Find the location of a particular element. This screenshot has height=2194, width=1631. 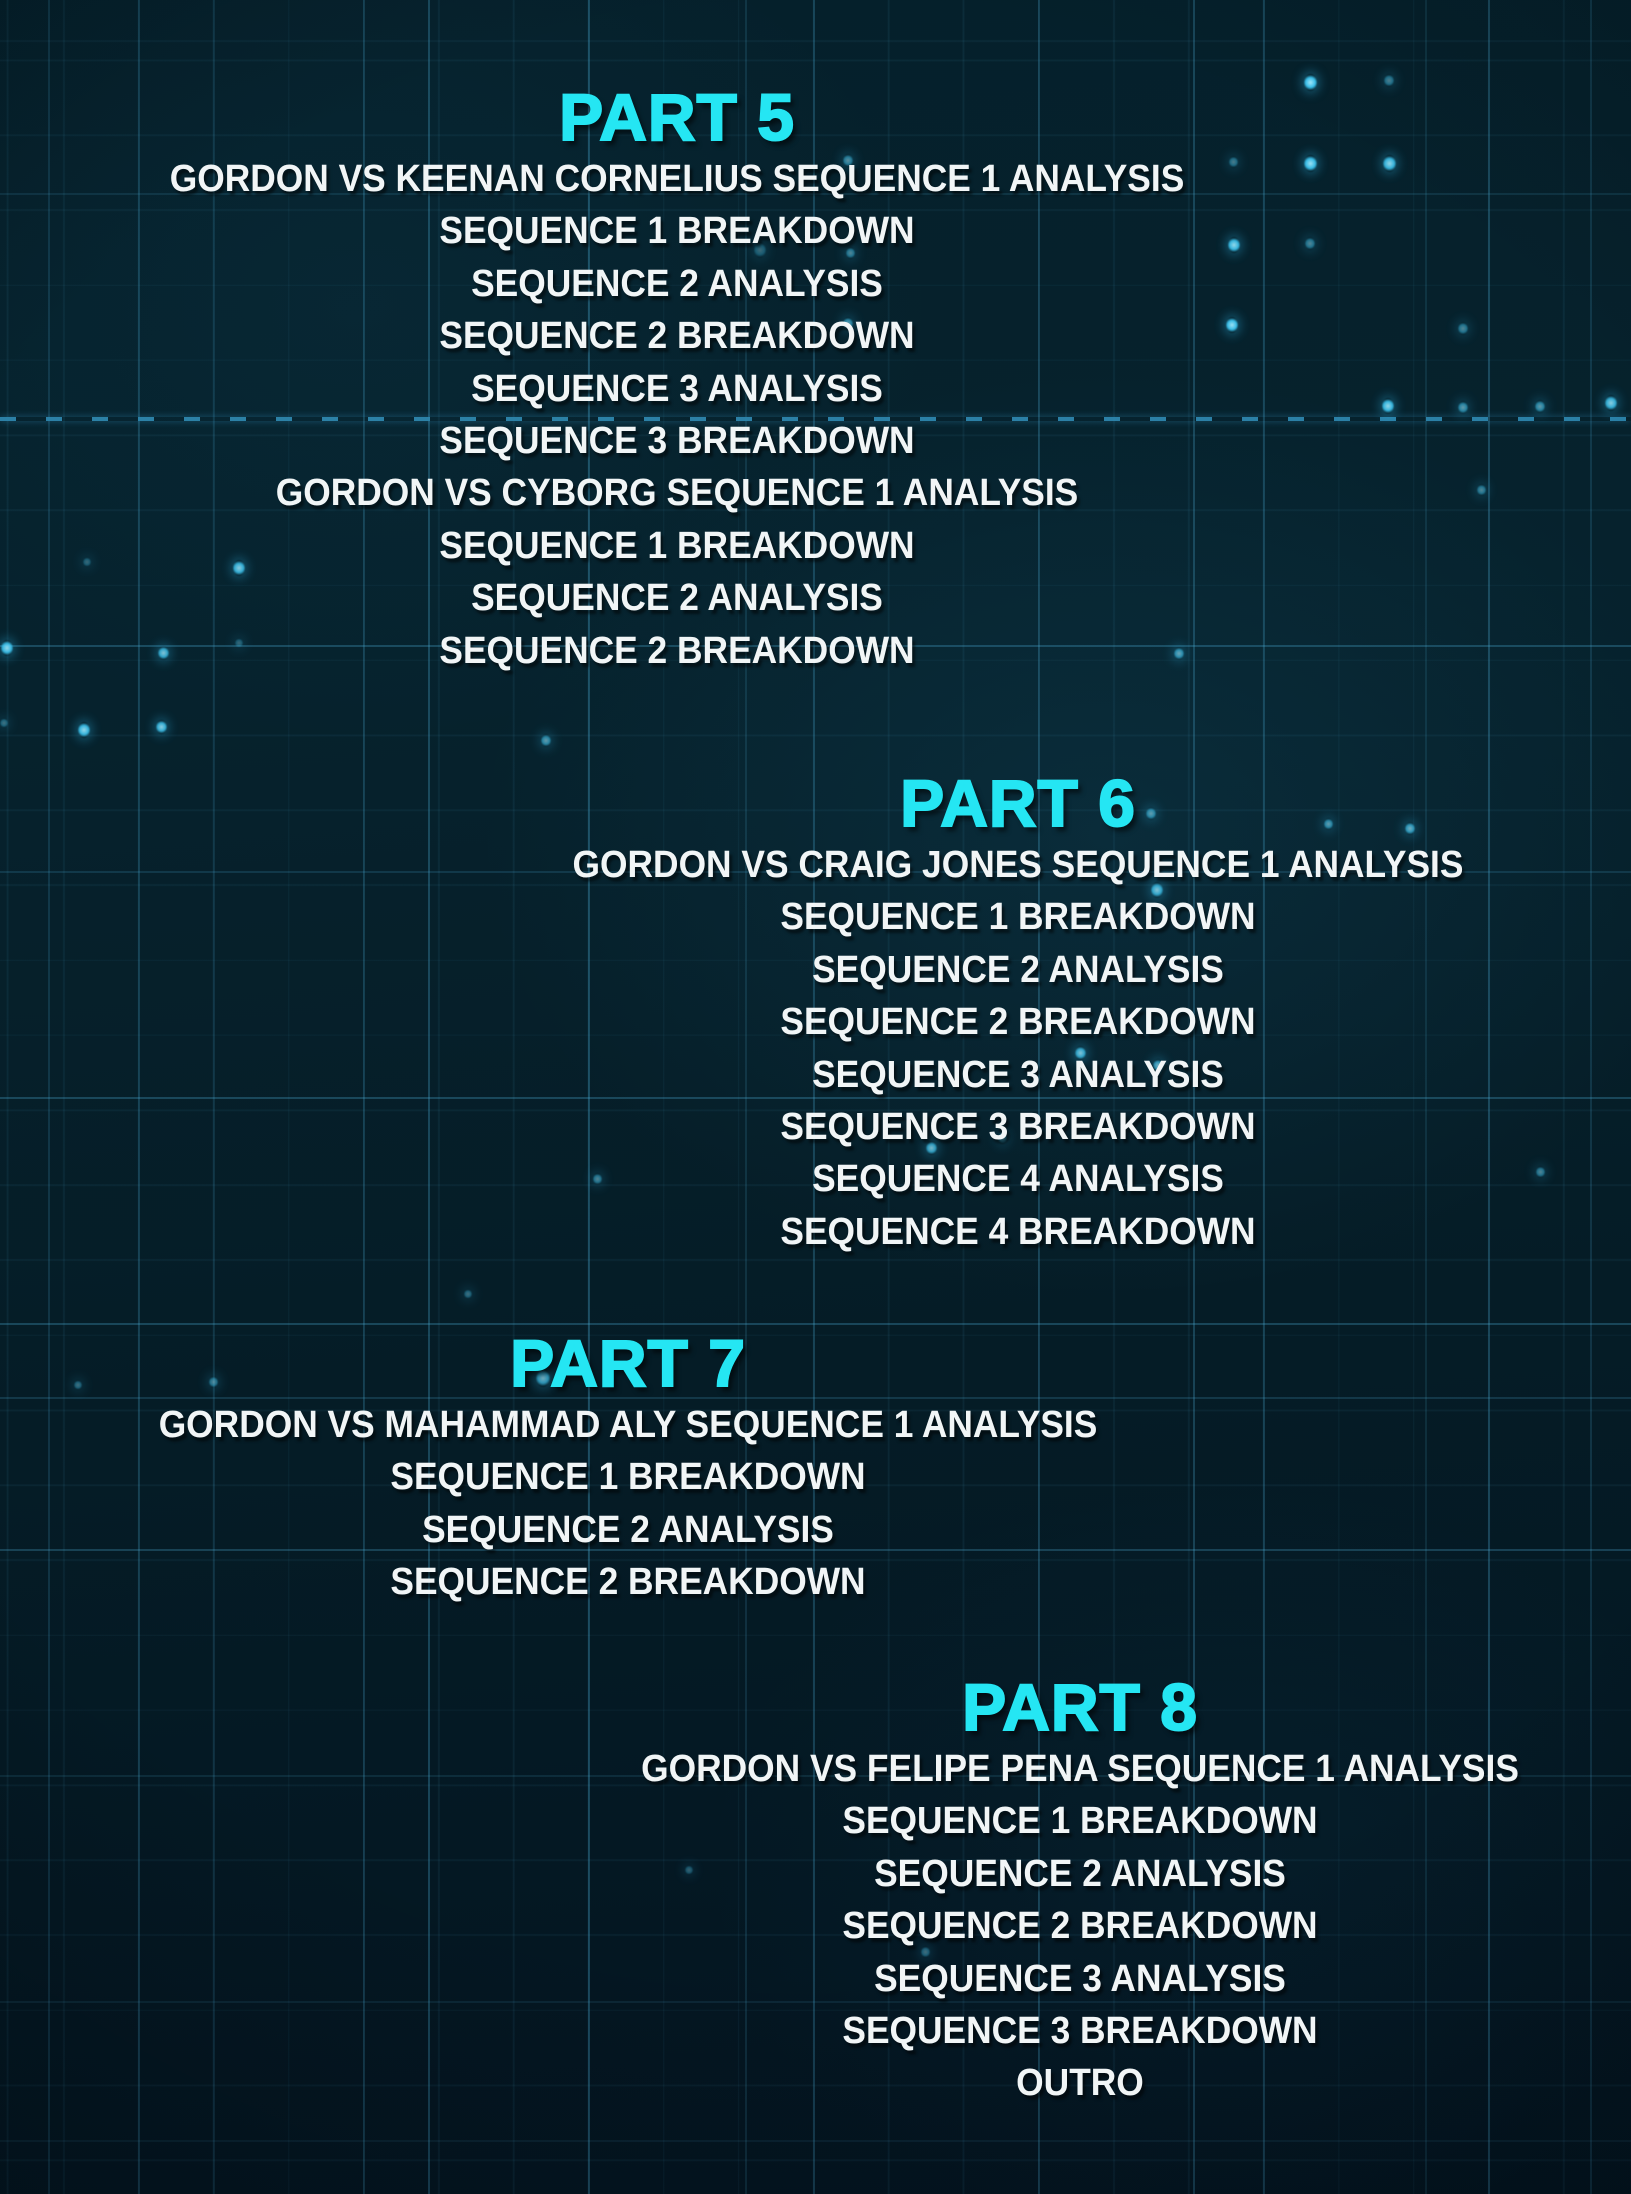

sequence-item: OUTRO is located at coordinates (1080, 2083).